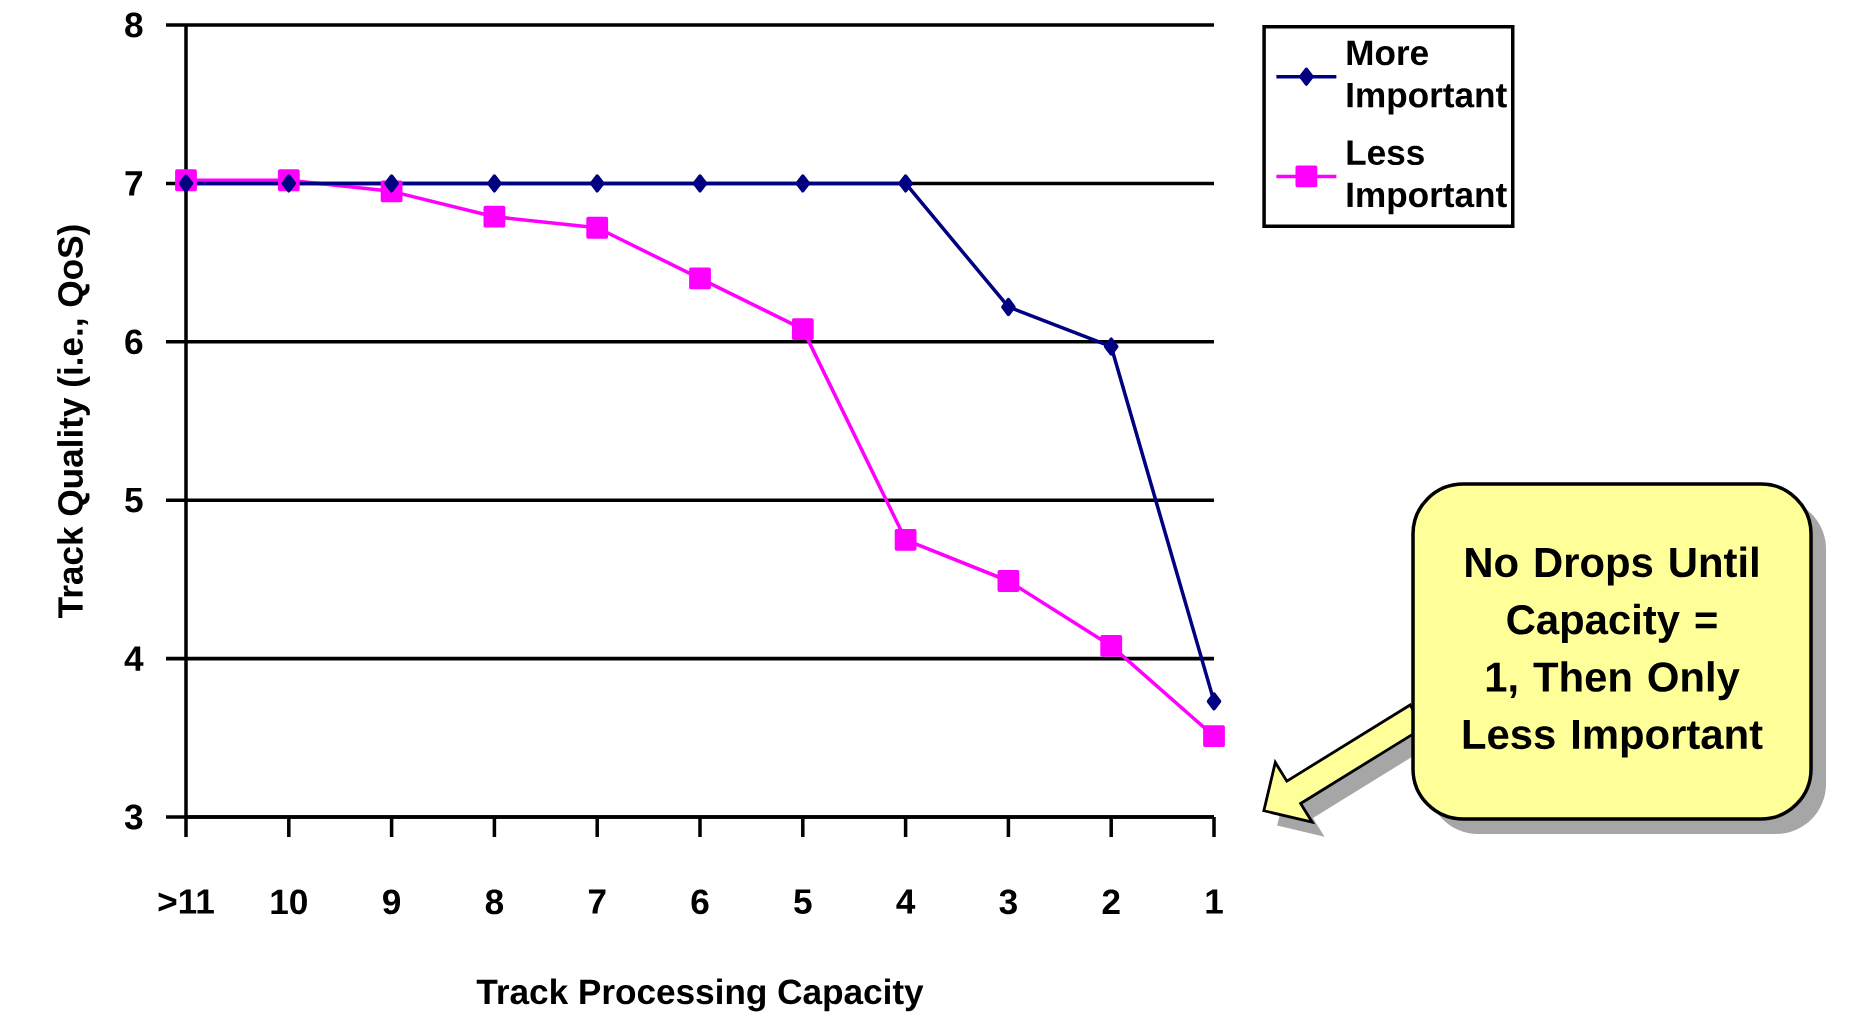 The image size is (1862, 1023). Describe the element at coordinates (134, 658) in the screenshot. I see `y-tick-label: 4` at that location.